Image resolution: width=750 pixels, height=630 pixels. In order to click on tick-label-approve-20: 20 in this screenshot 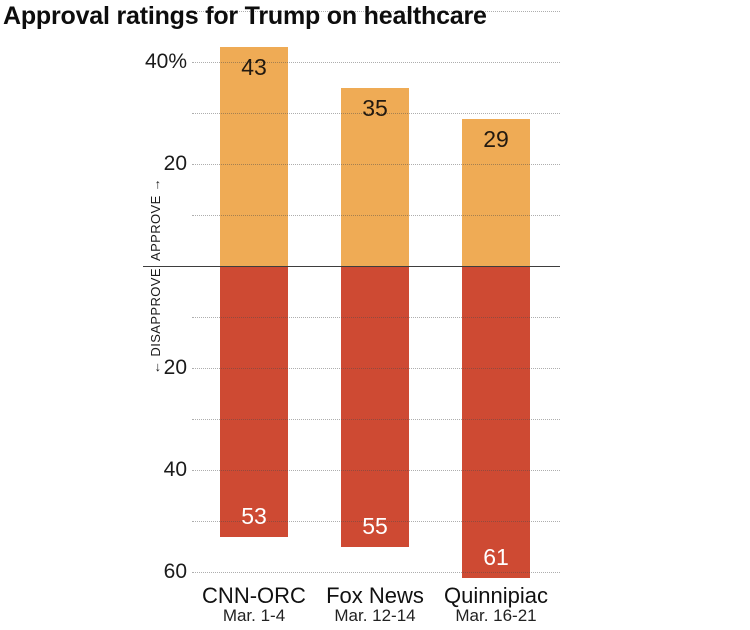, I will do `click(175, 163)`.